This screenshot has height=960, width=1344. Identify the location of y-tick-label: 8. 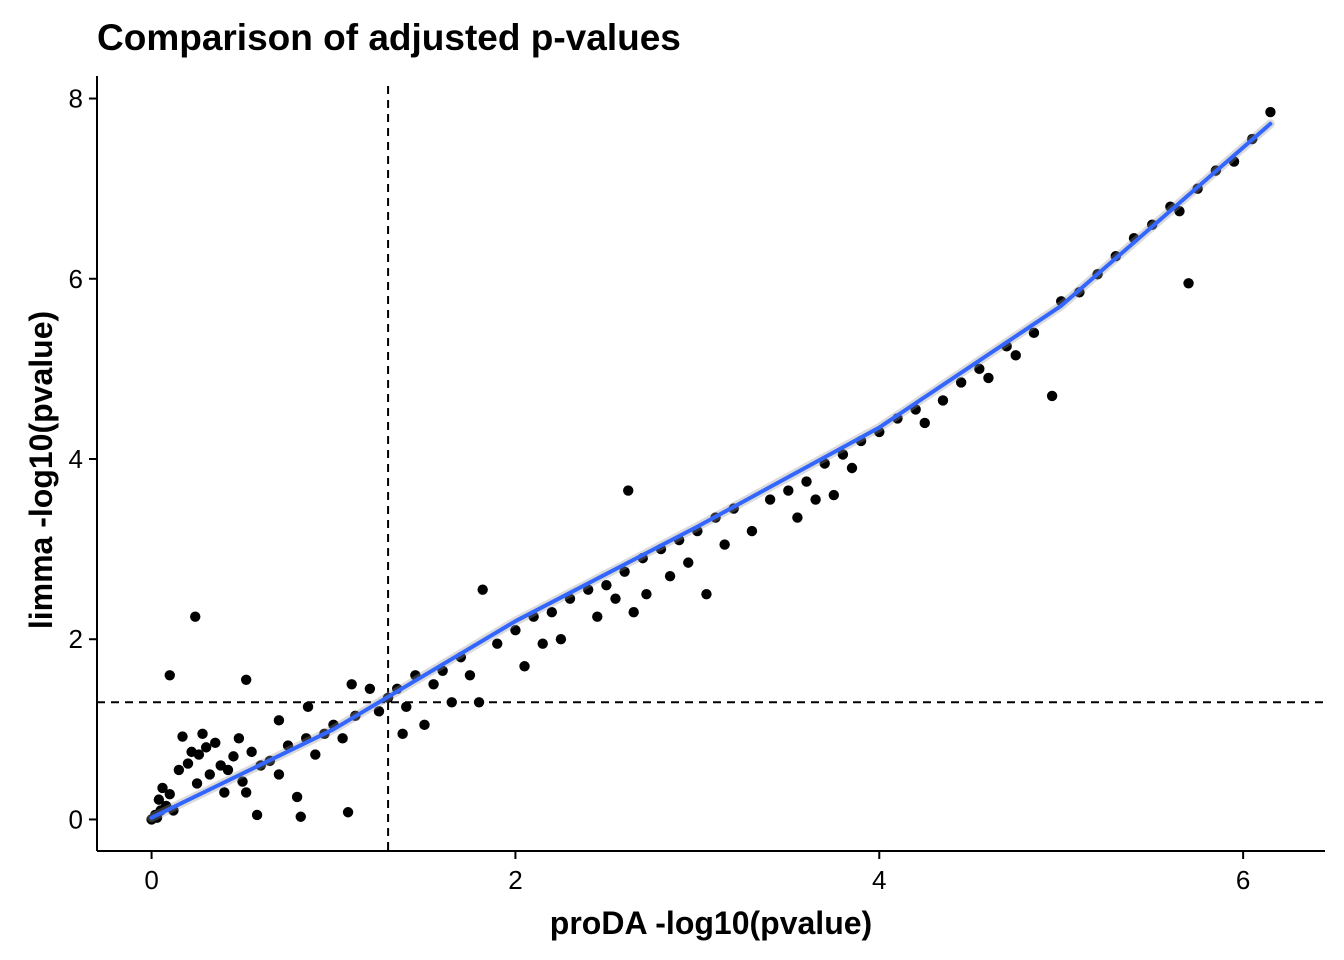
(76, 99).